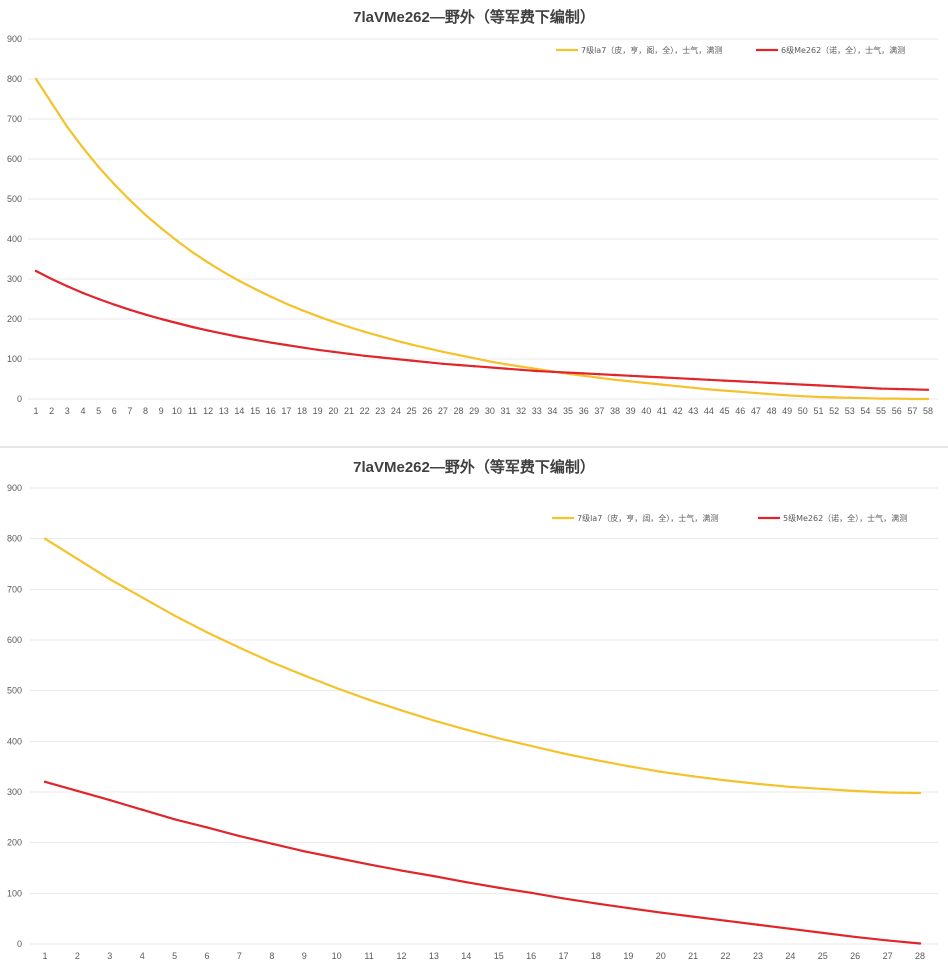  What do you see at coordinates (14, 359) in the screenshot?
I see `y-tick-label: 100` at bounding box center [14, 359].